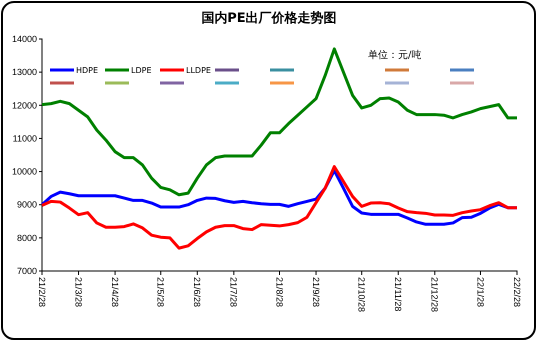 The width and height of the screenshot is (538, 342). Describe the element at coordinates (26, 271) in the screenshot. I see `y-tick-label: 7000` at that location.